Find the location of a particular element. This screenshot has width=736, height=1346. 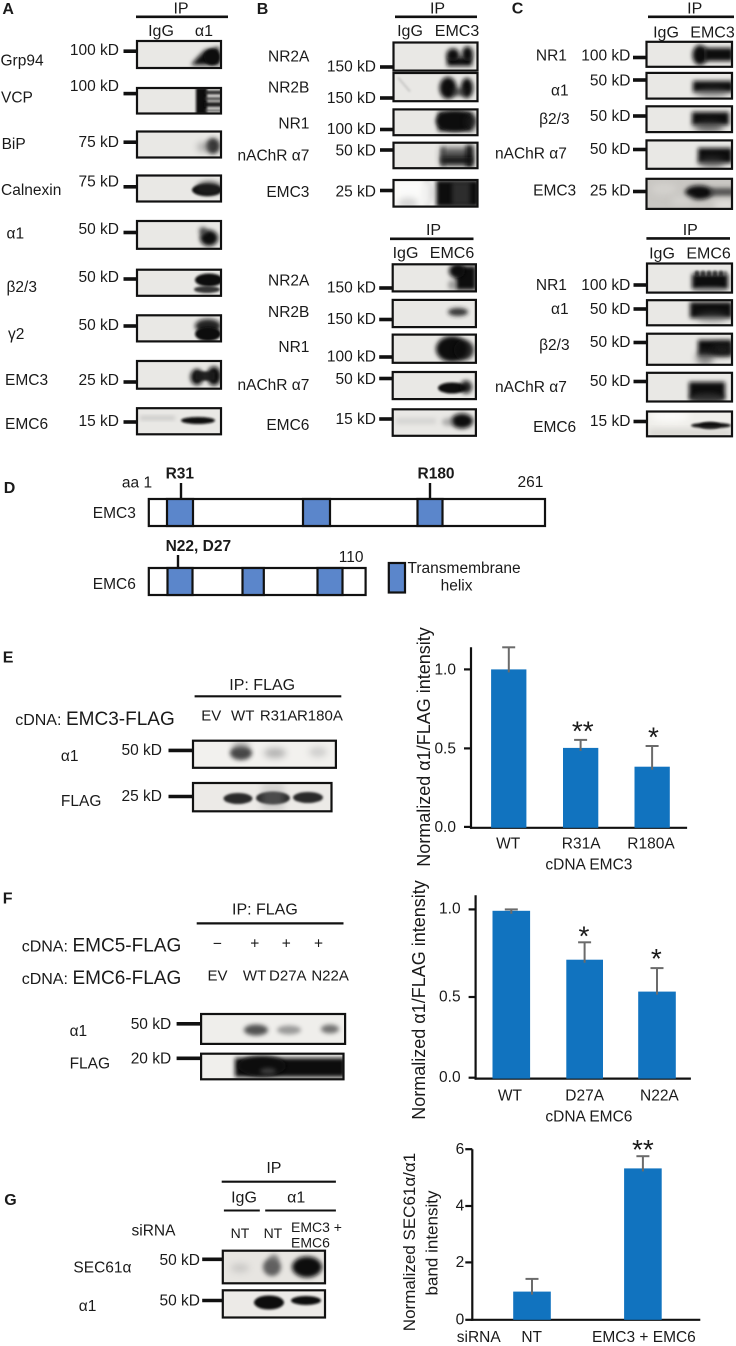

svg-text: IgG is located at coordinates (666, 32).